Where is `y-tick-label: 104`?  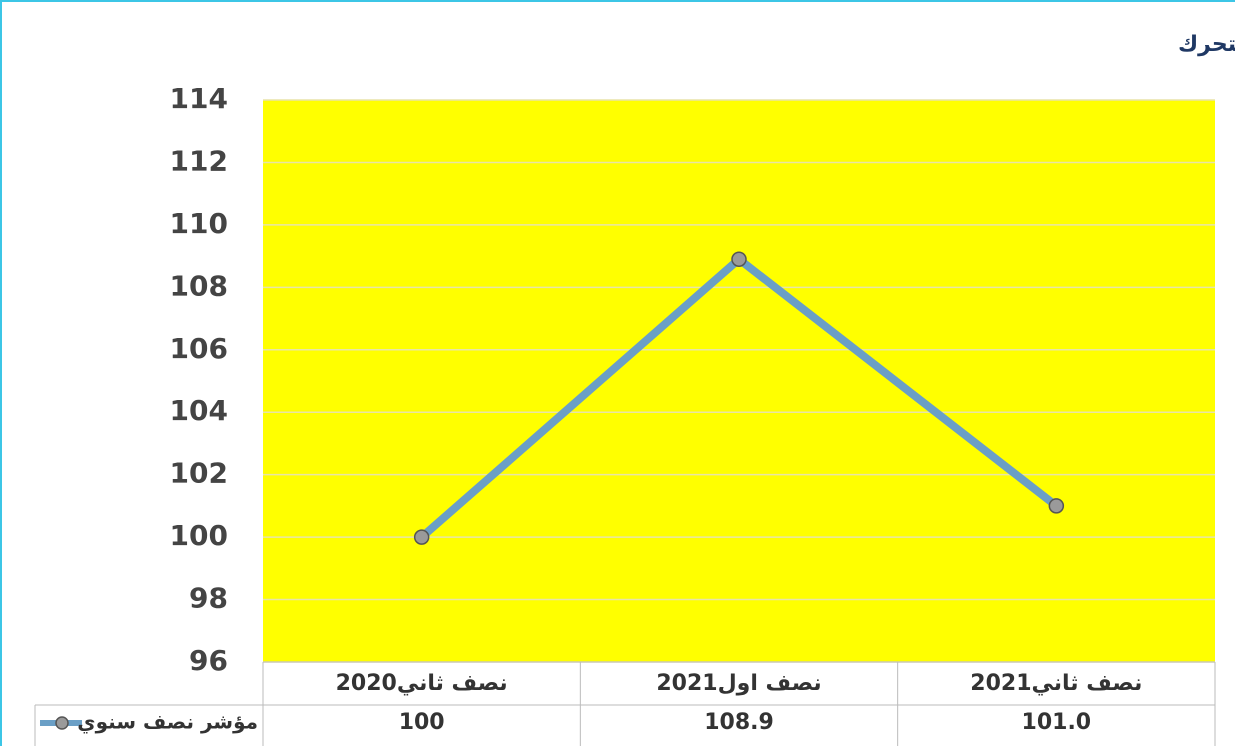 y-tick-label: 104 is located at coordinates (199, 410).